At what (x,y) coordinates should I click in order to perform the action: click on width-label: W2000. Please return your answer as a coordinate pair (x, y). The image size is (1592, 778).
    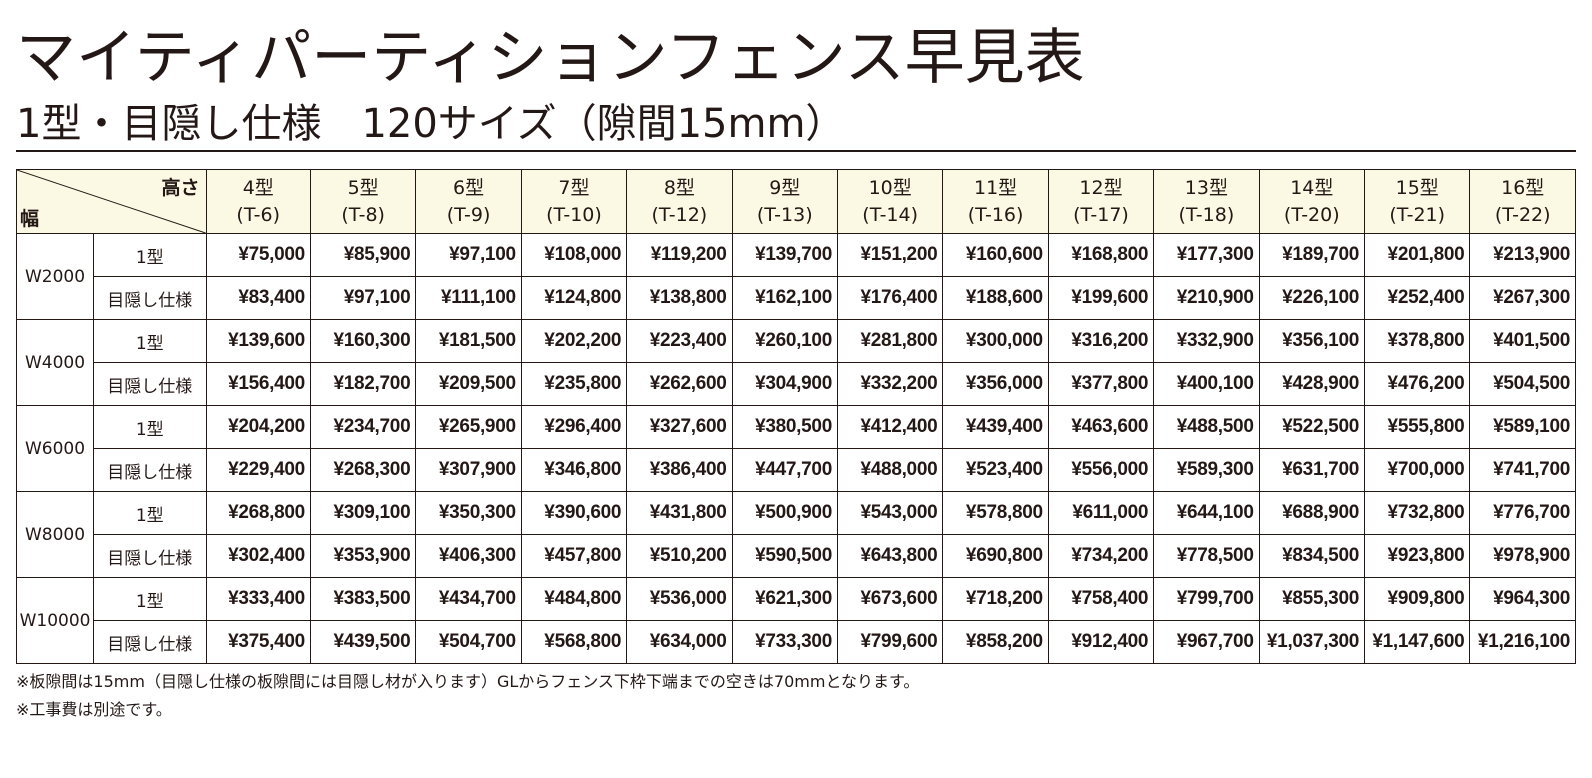
    Looking at the image, I should click on (55, 276).